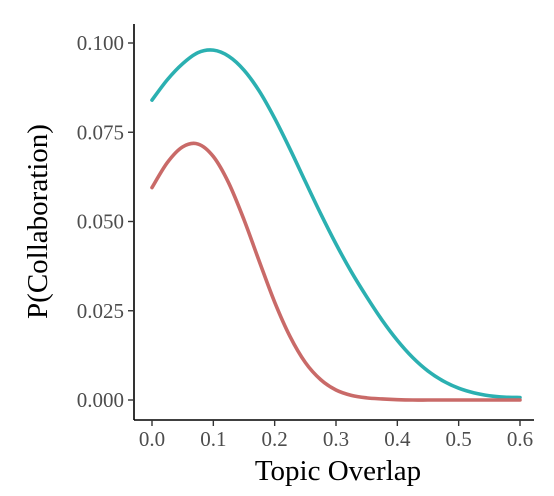  Describe the element at coordinates (397, 439) in the screenshot. I see `x-tick-label: 0.4` at that location.